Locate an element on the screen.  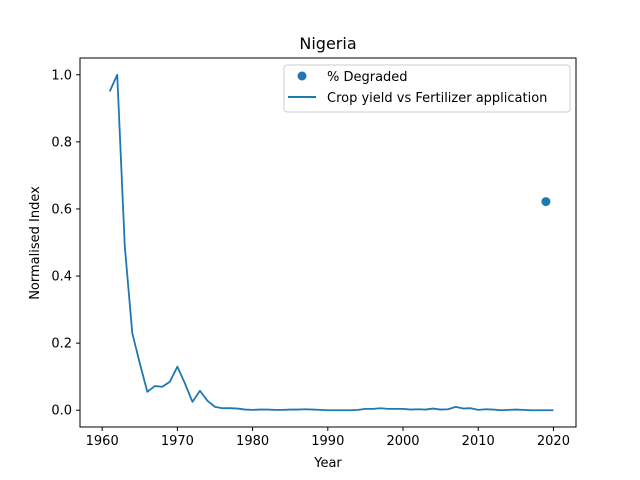
y-axis-title: Normalised Index is located at coordinates (35, 243).